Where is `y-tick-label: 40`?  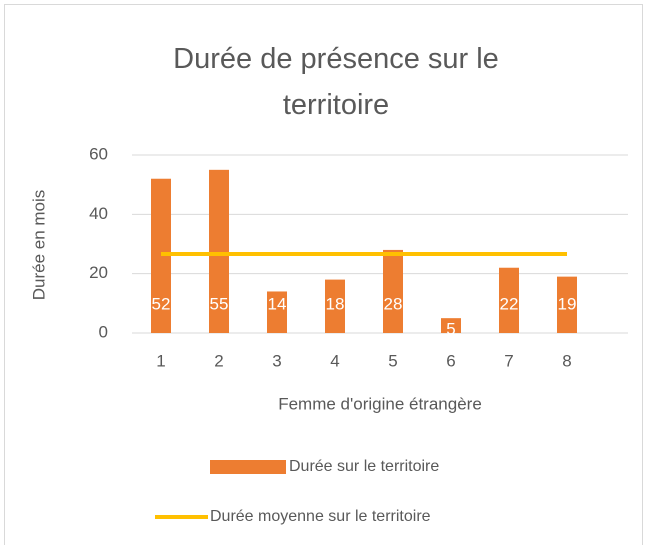 y-tick-label: 40 is located at coordinates (98, 213).